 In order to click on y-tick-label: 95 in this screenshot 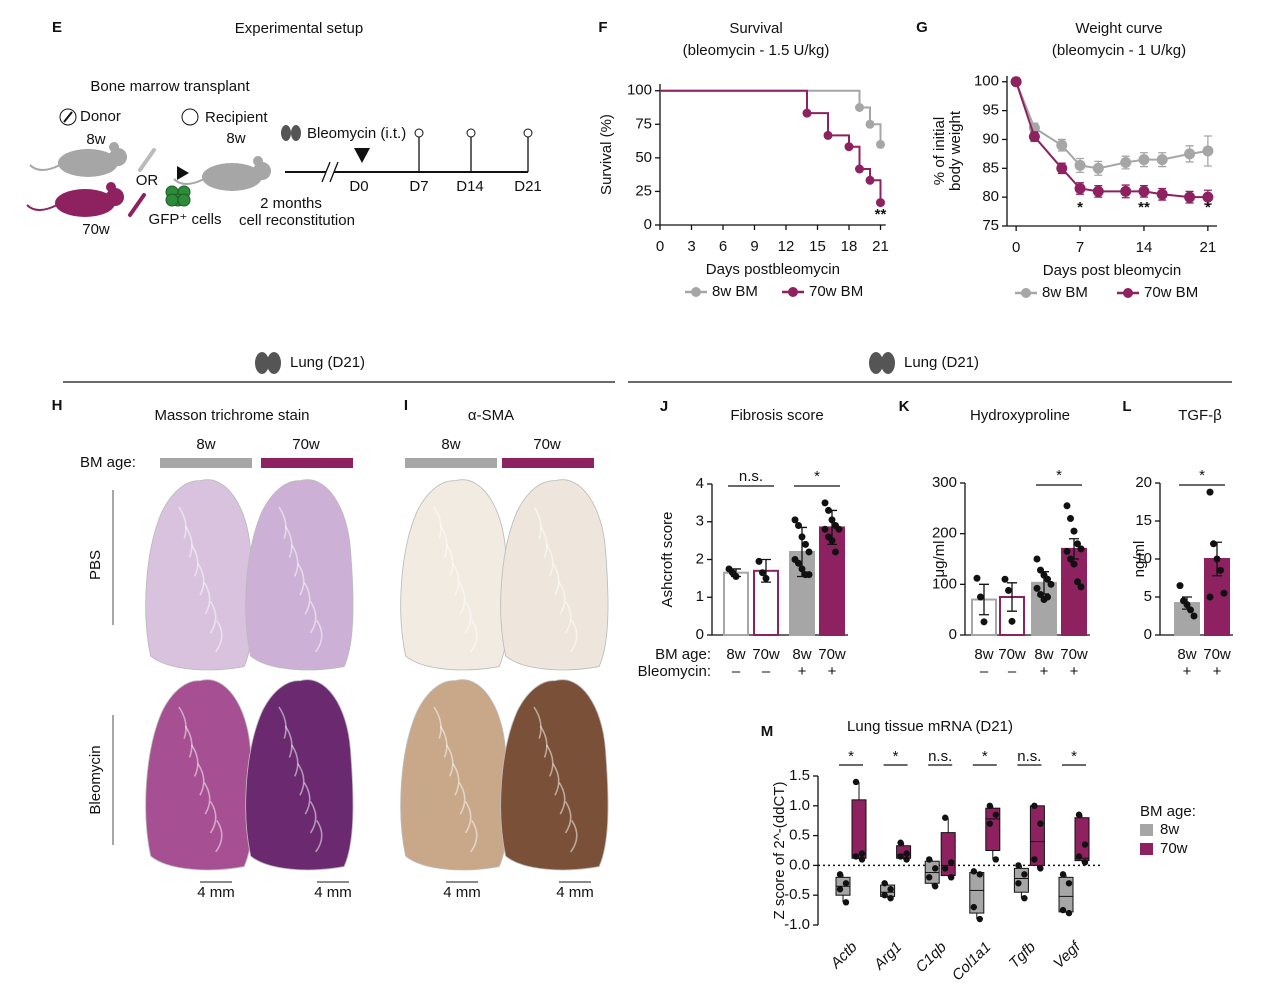, I will do `click(990, 110)`.